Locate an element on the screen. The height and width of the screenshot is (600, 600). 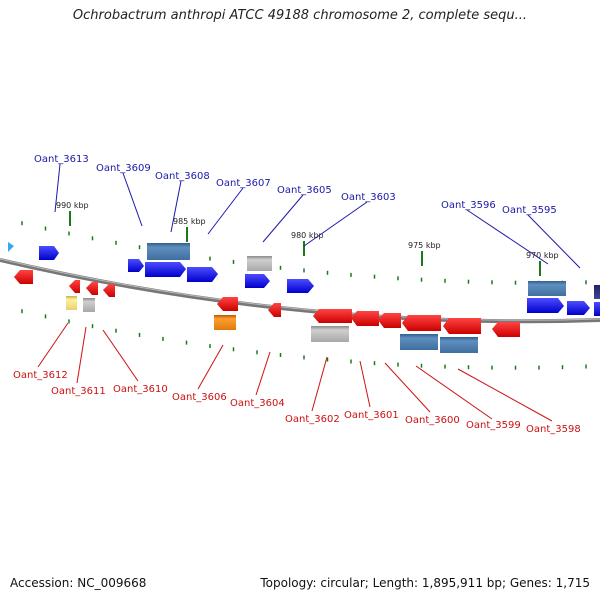
gene-label: Oant_3598 is located at coordinates (553, 429).